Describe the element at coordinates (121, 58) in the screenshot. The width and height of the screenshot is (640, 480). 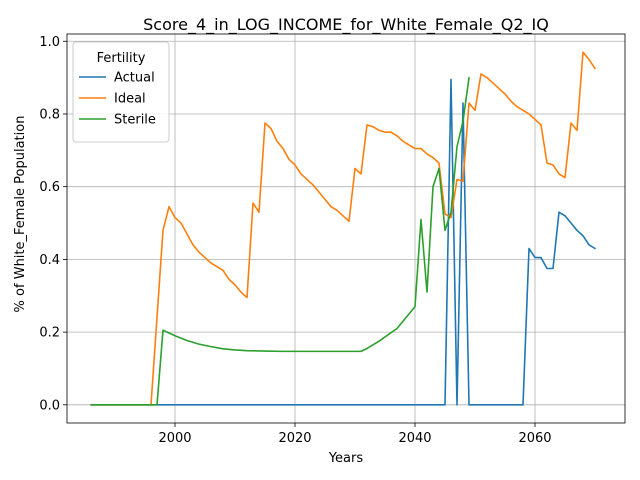
I see `legend-title: Fertility` at that location.